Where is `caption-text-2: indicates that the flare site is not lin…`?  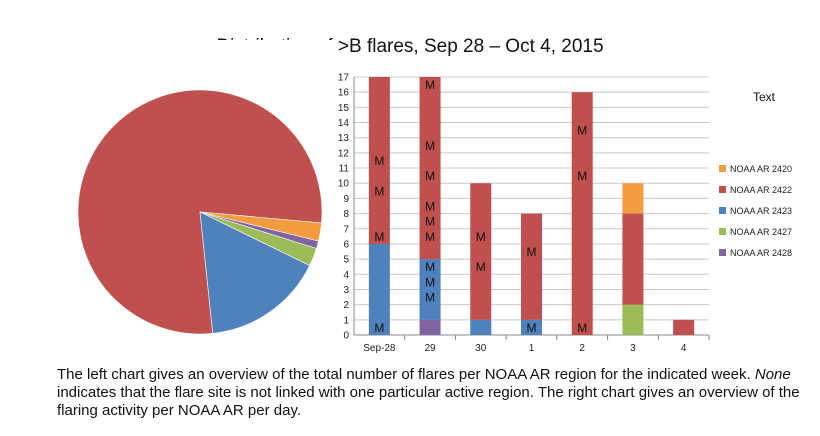 caption-text-2: indicates that the flare site is not lin… is located at coordinates (428, 401).